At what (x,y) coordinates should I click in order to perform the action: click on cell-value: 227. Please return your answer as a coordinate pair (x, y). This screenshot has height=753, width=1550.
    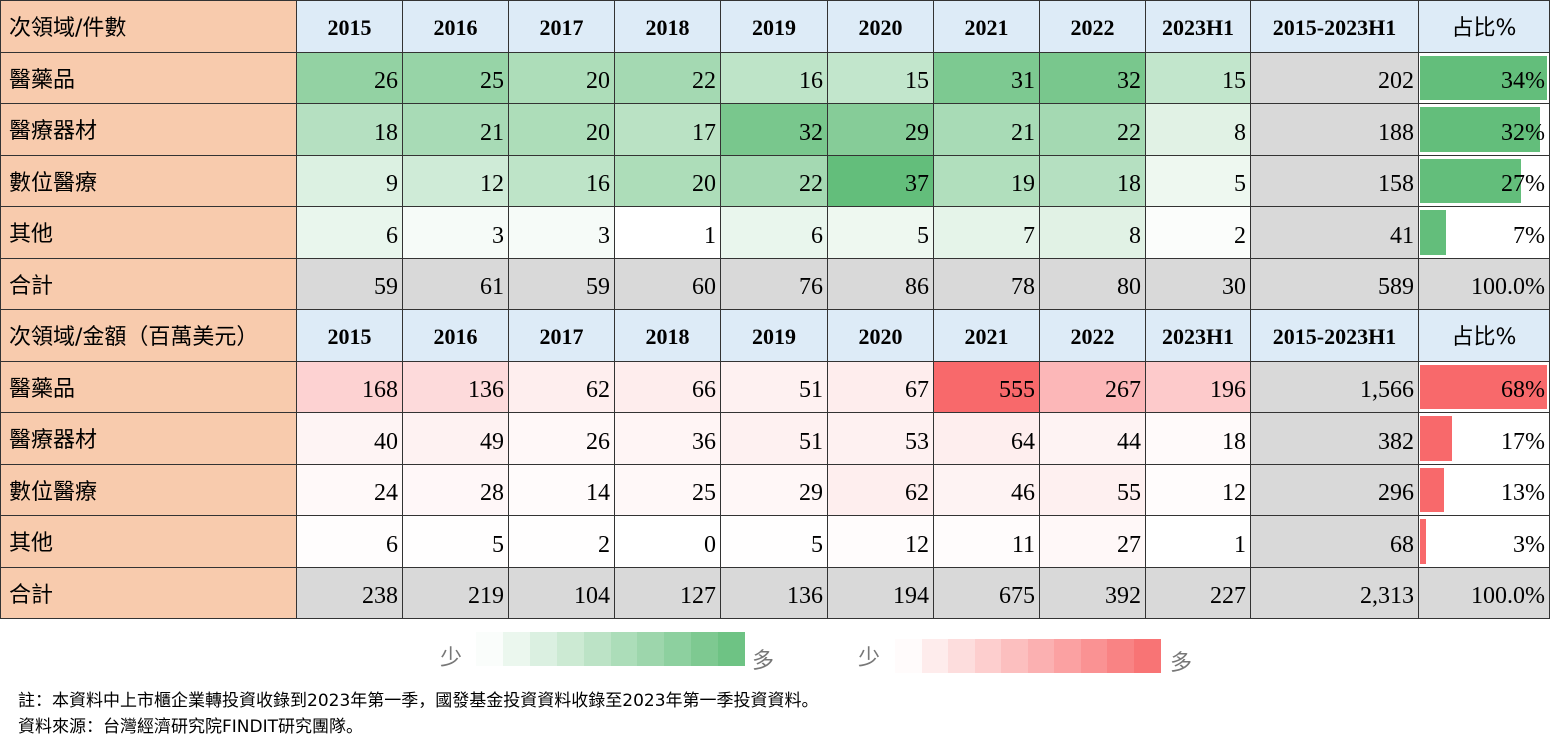
    Looking at the image, I should click on (1228, 596).